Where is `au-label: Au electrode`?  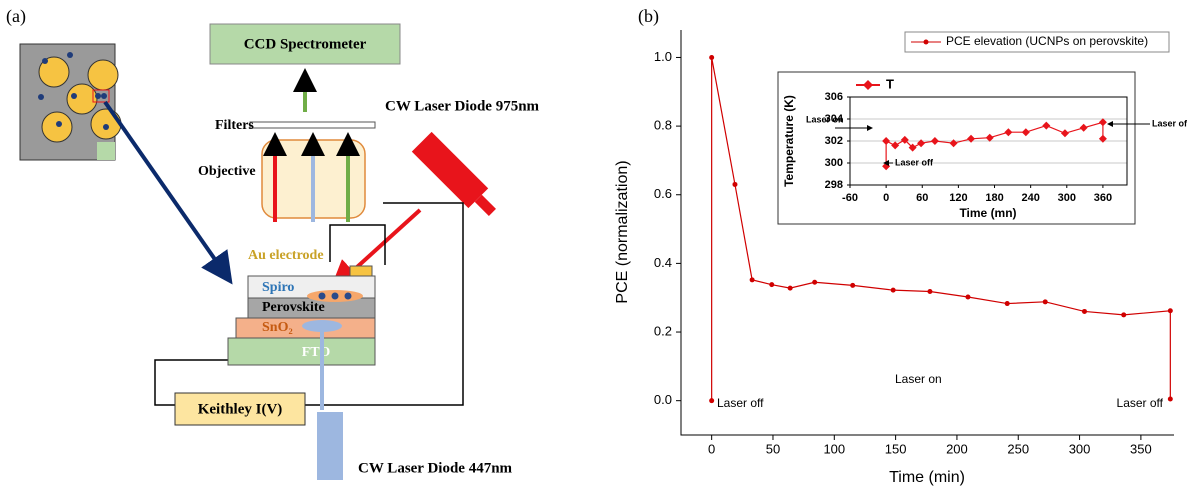
au-label: Au electrode is located at coordinates (286, 255).